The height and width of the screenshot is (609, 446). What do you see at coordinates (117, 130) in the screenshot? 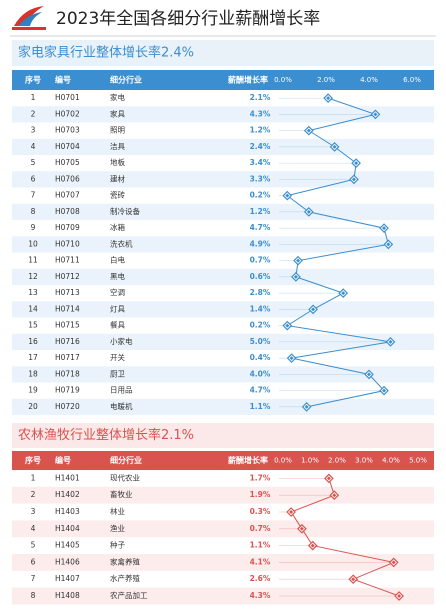
I see `row-industry: 照明` at bounding box center [117, 130].